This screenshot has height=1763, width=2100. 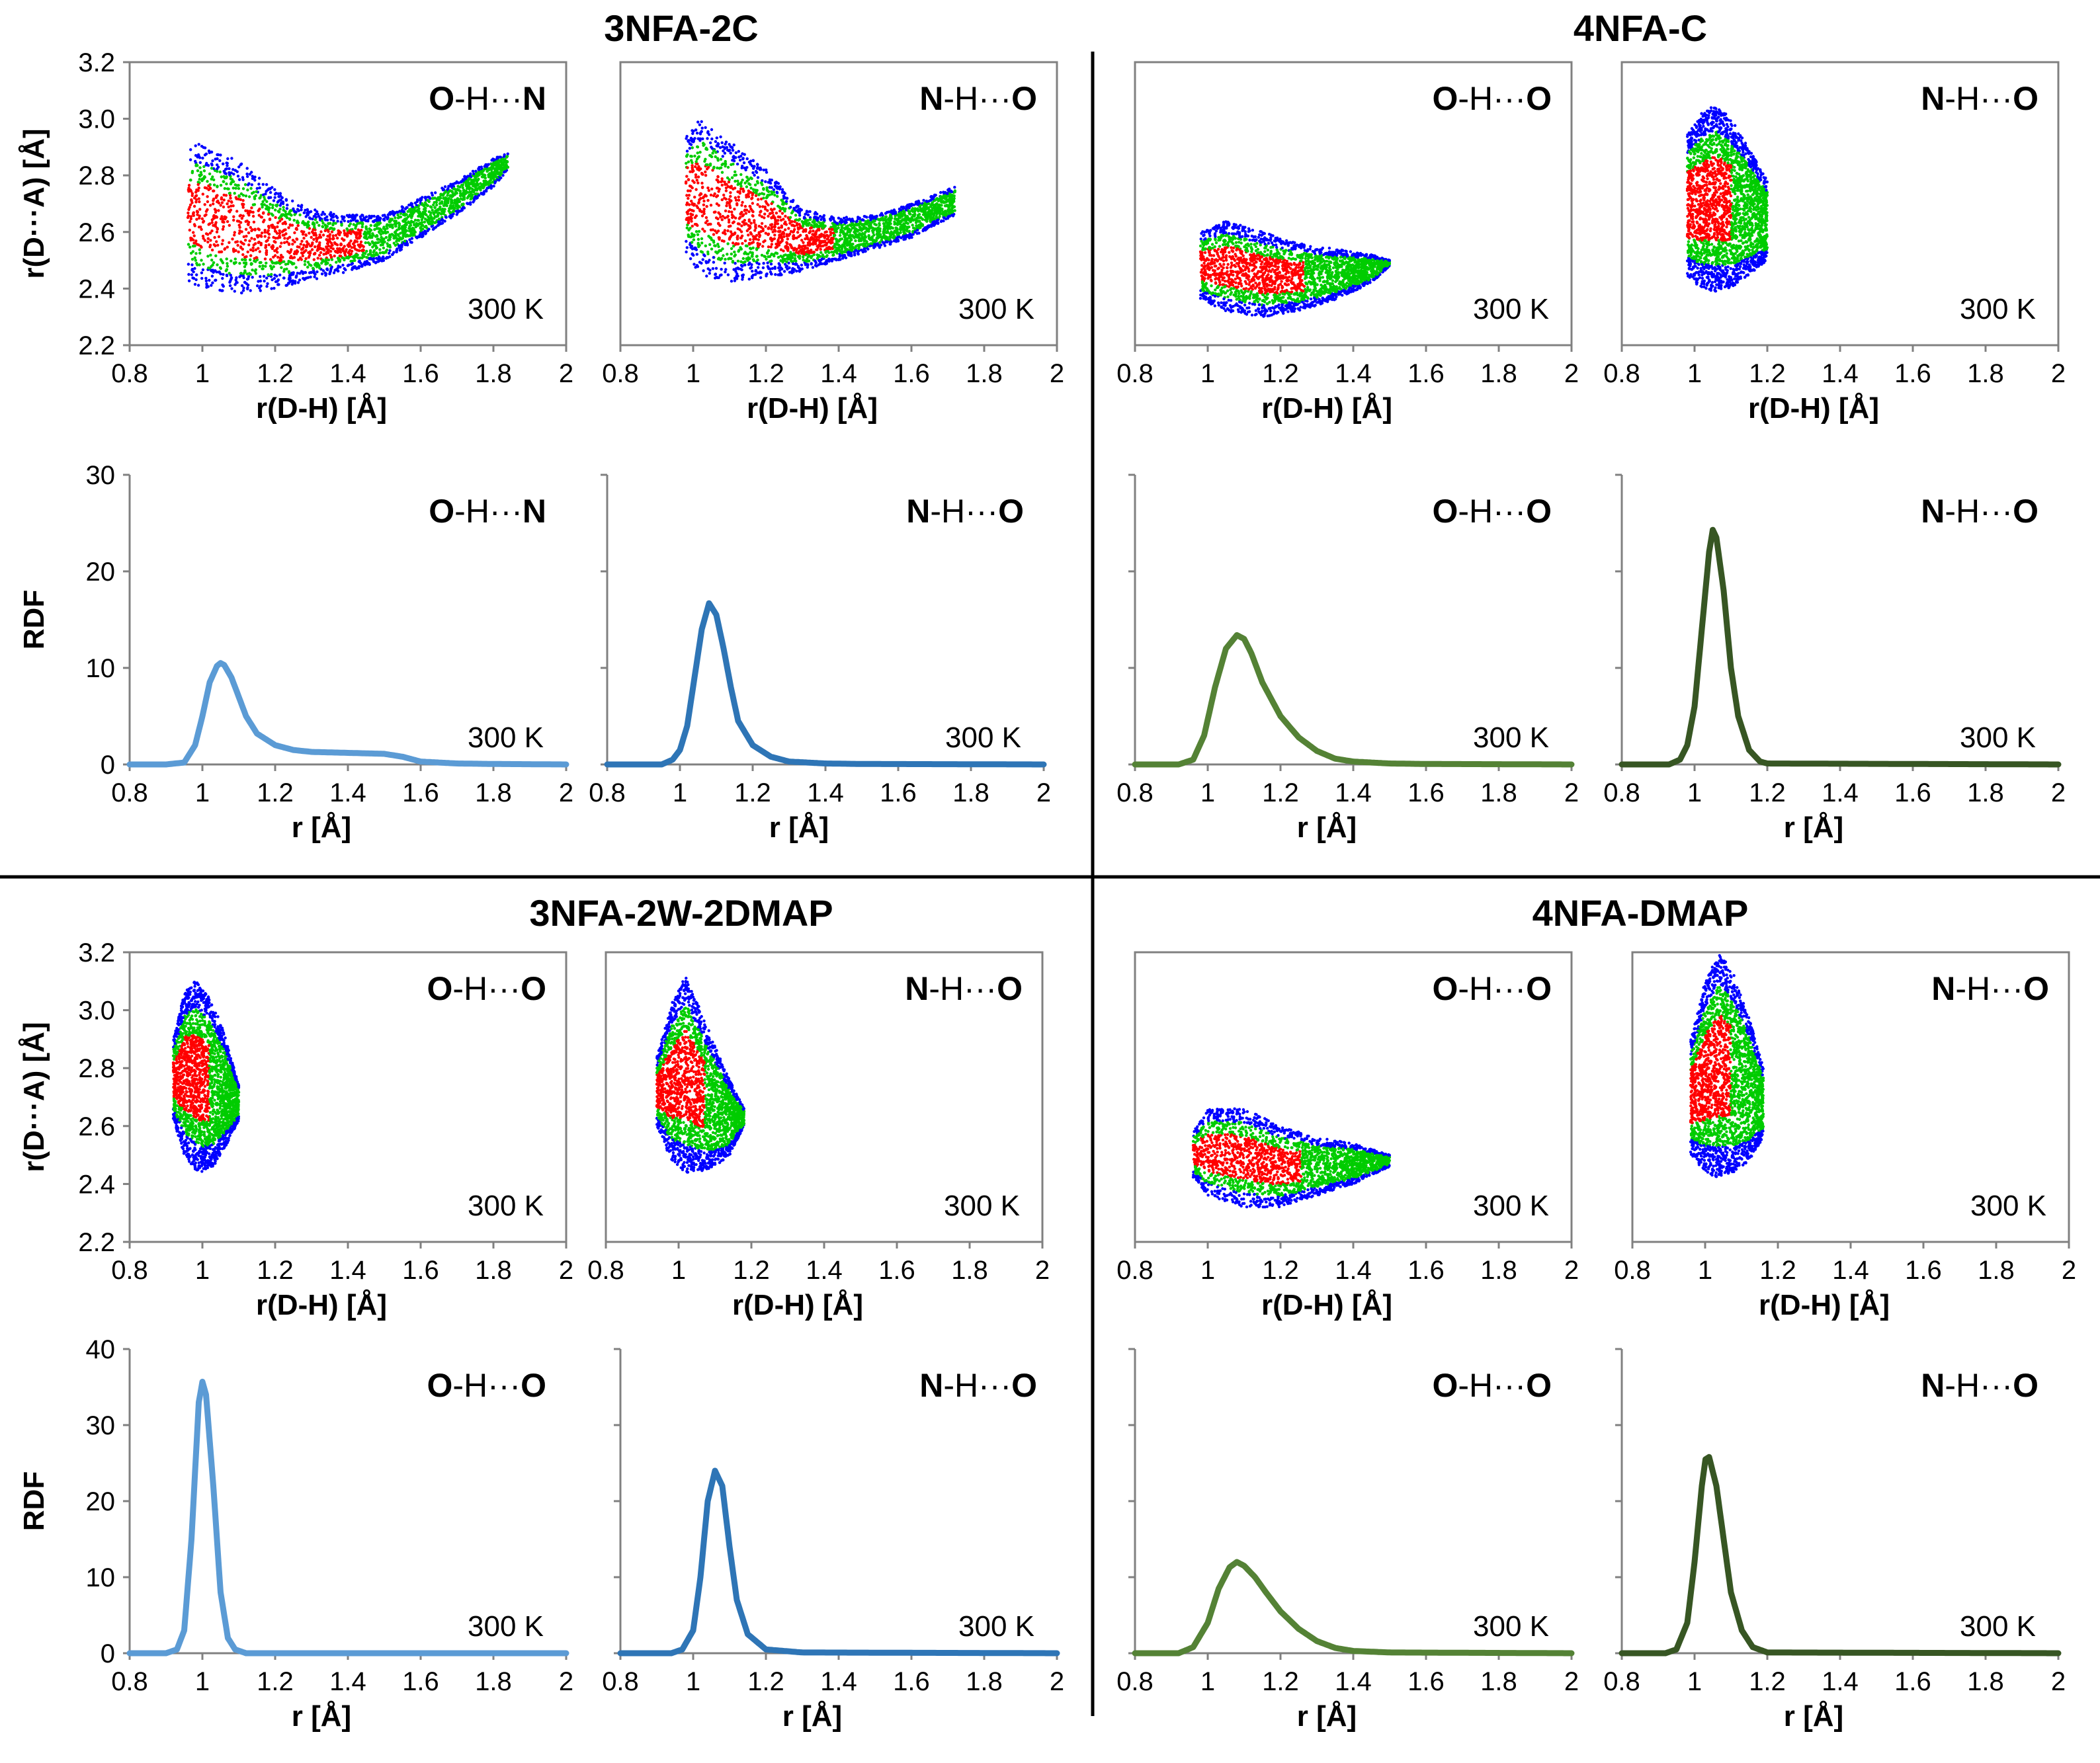 What do you see at coordinates (96, 119) in the screenshot?
I see `y-tick-label: 3.0` at bounding box center [96, 119].